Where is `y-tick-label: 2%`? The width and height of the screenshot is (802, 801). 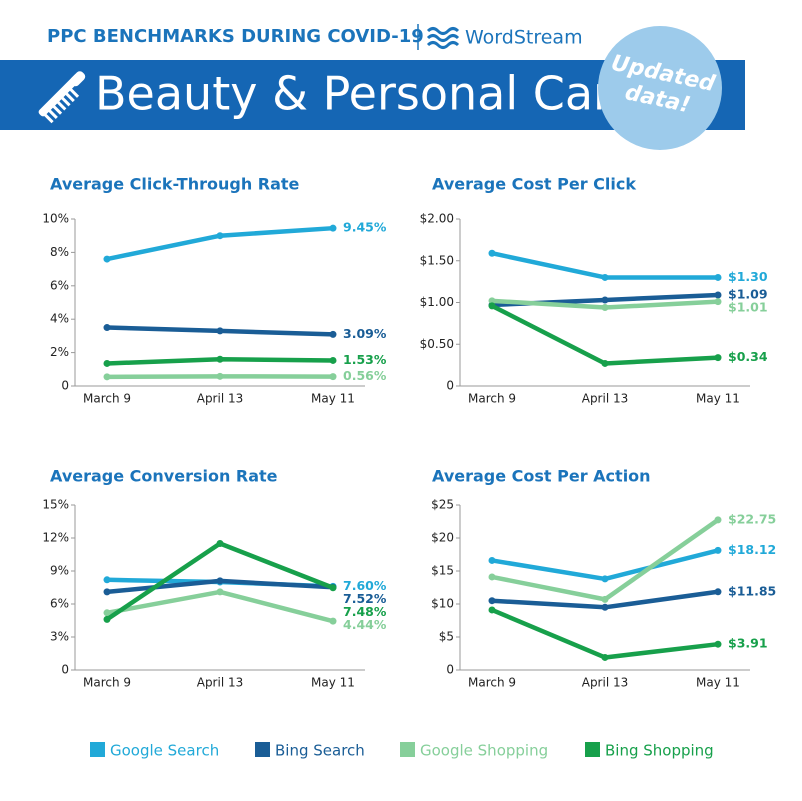
y-tick-label: 2% is located at coordinates (59, 352).